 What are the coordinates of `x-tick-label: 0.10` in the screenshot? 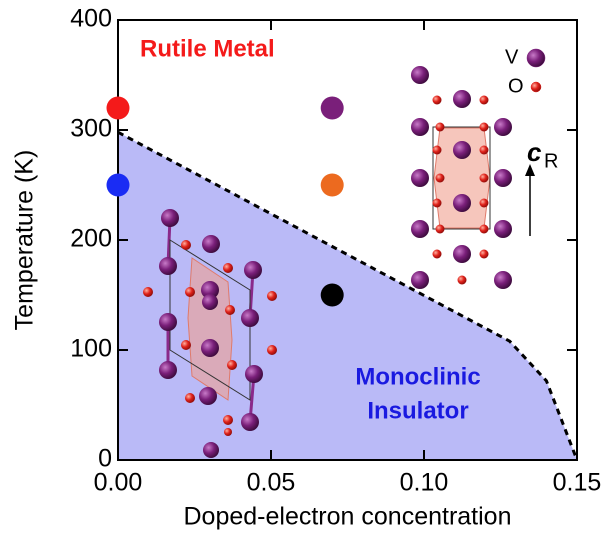 It's located at (424, 483).